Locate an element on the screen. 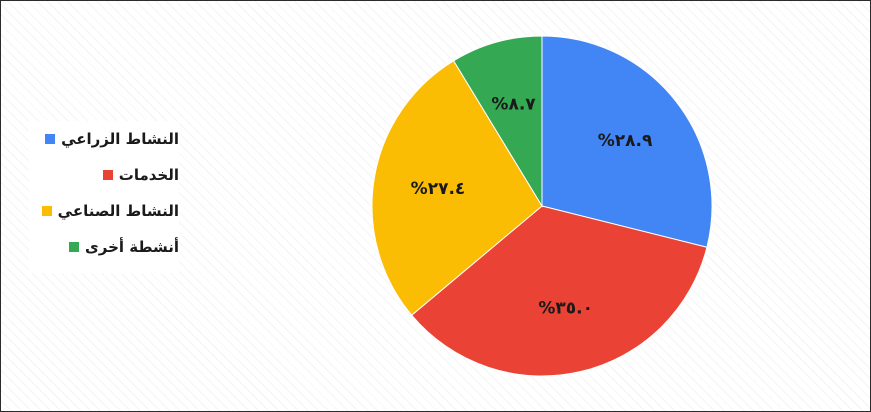  legend-label: النشاط الزراعي is located at coordinates (120, 139).